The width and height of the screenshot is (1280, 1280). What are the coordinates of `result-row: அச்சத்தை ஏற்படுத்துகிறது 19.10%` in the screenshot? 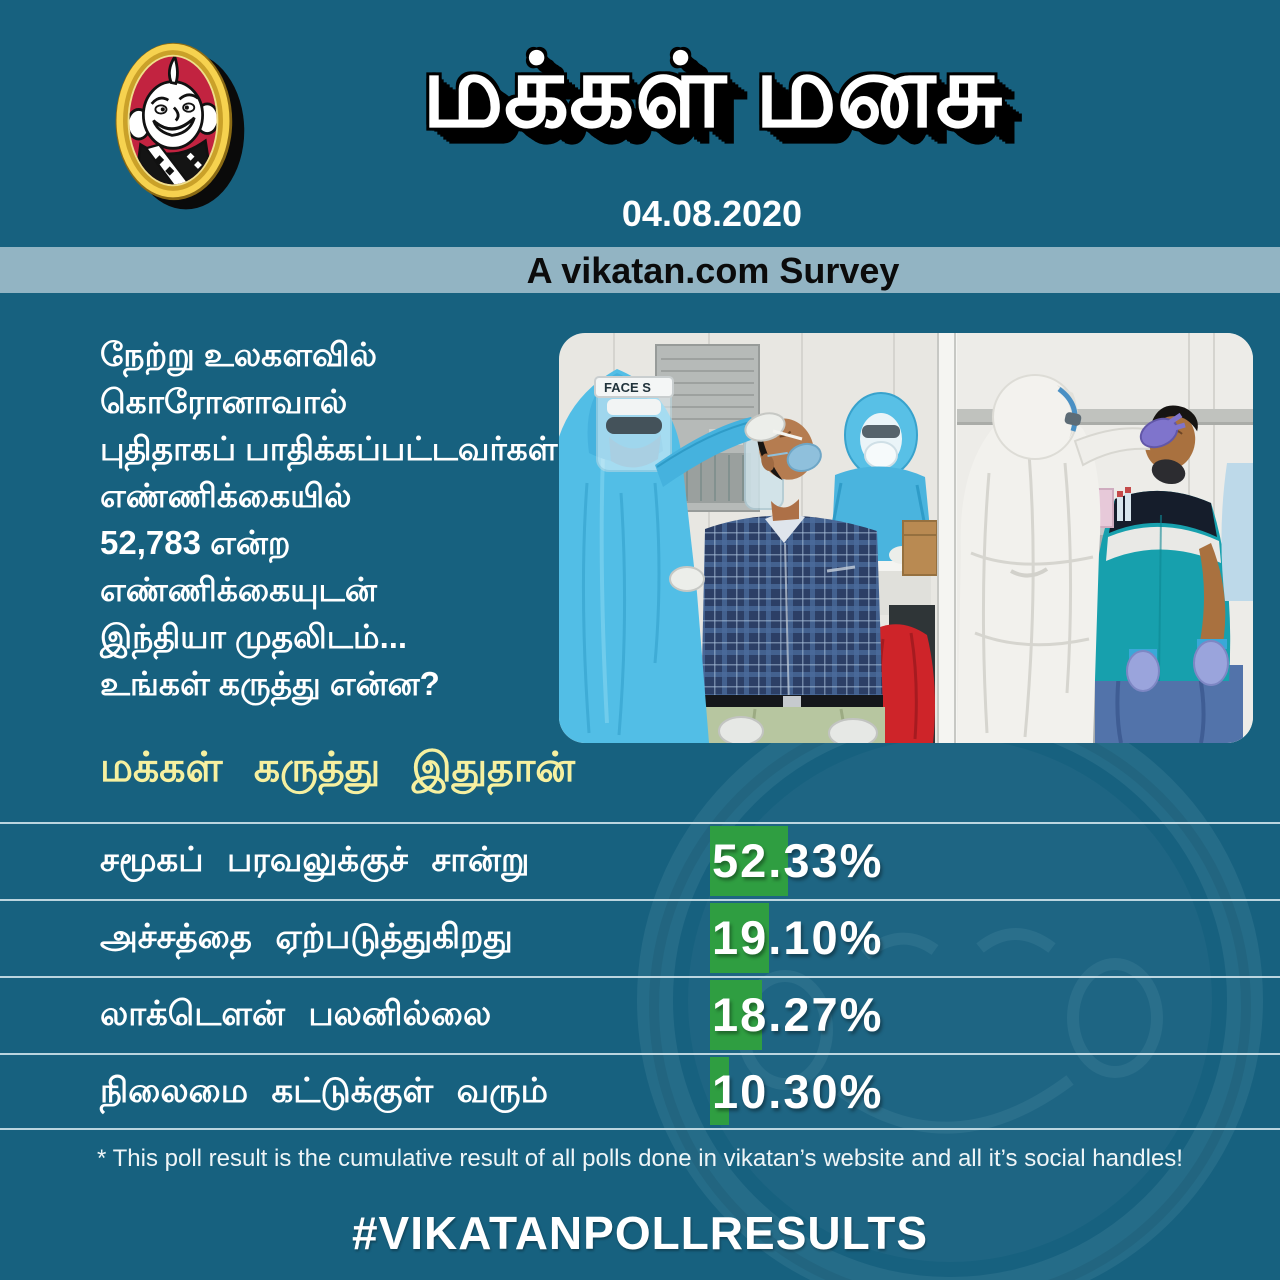 It's located at (640, 937).